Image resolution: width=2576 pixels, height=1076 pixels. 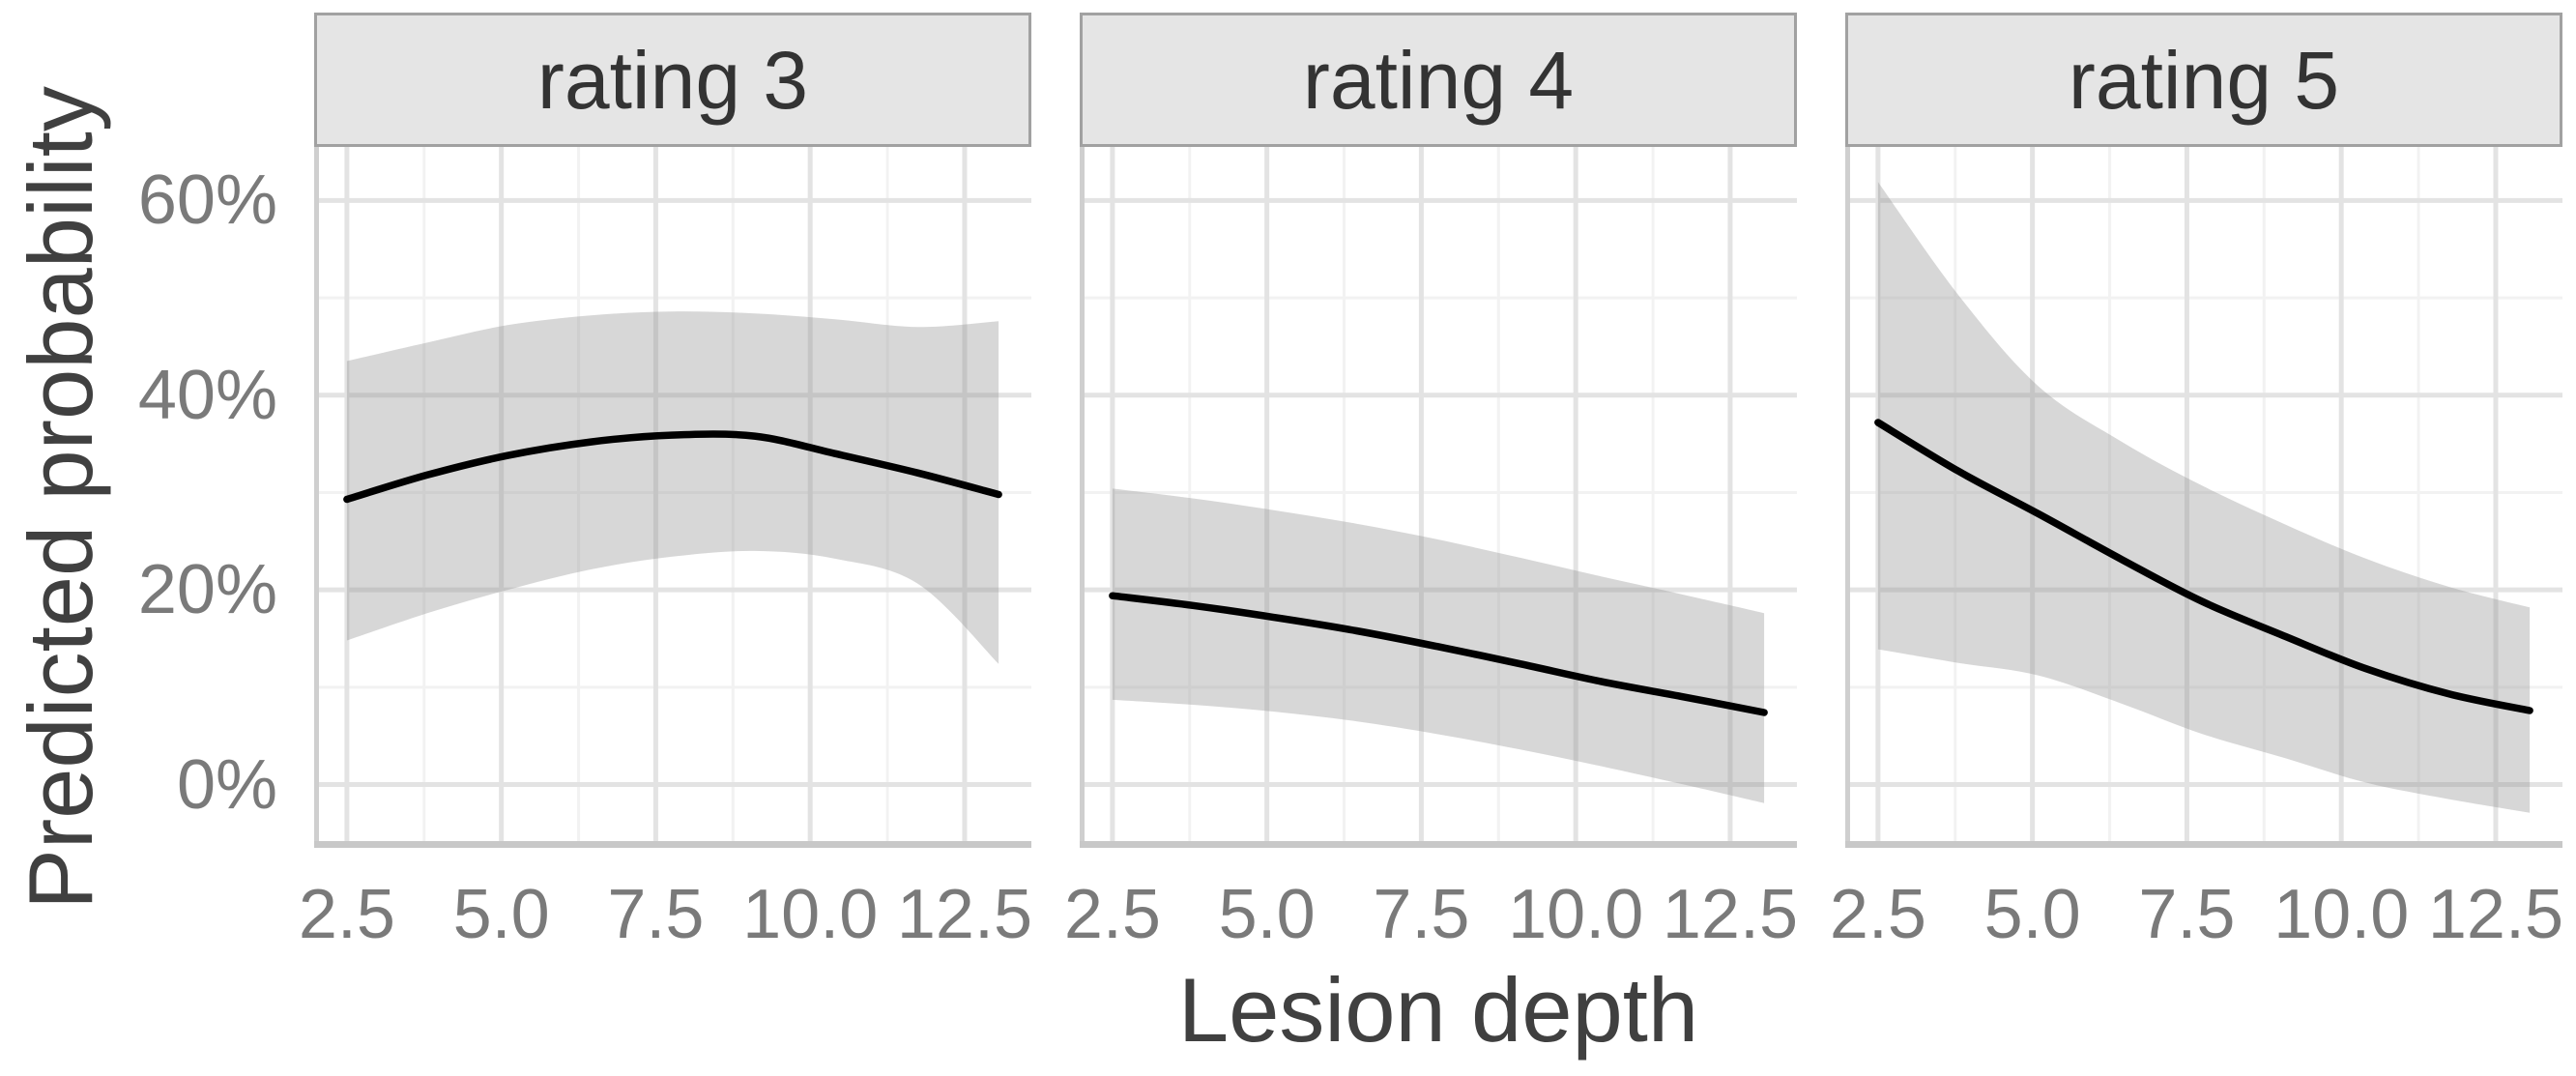 I want to click on y-tick-label: 40%, so click(x=207, y=395).